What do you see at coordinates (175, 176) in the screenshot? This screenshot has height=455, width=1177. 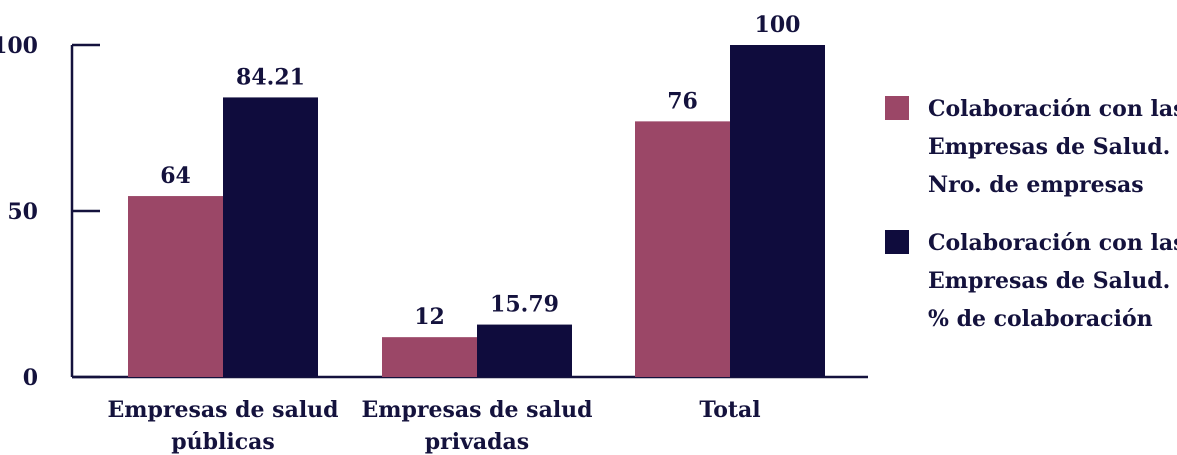 I see `data-label: 64` at bounding box center [175, 176].